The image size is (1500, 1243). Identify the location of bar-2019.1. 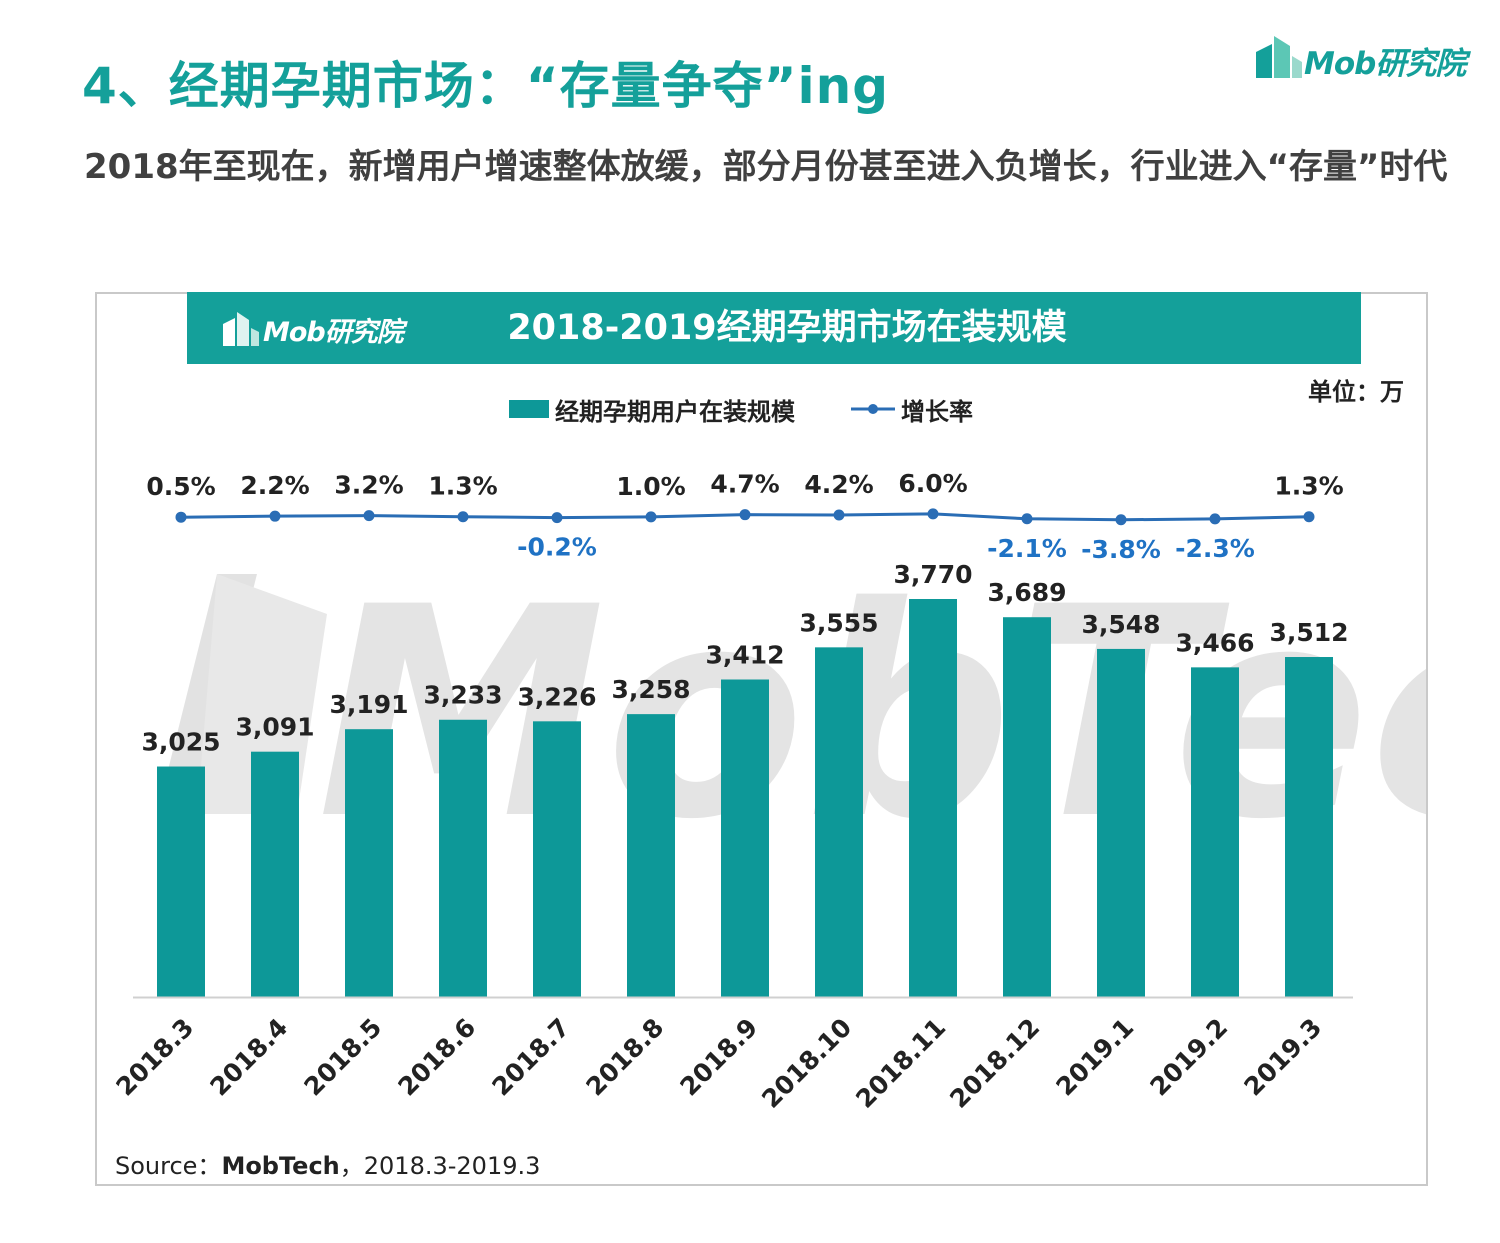
(1121, 822).